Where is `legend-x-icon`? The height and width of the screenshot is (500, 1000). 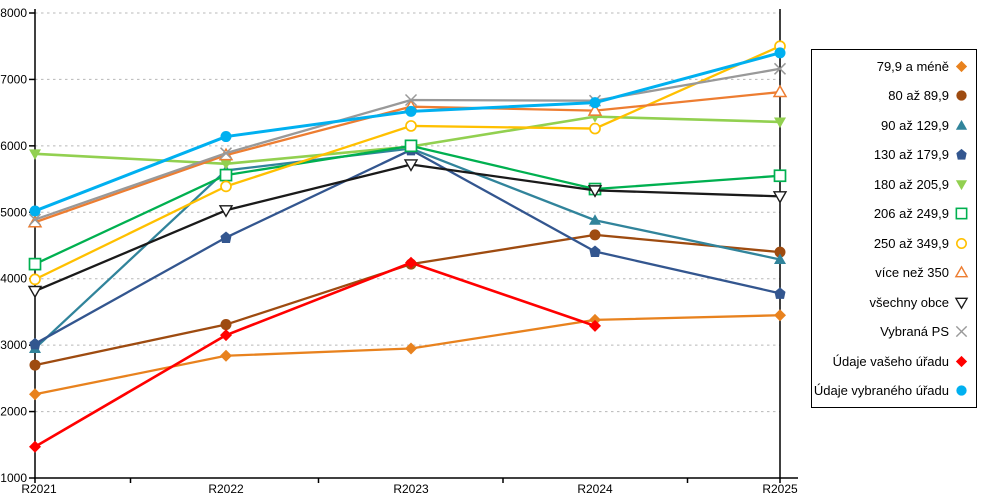
legend-x-icon is located at coordinates (961, 332).